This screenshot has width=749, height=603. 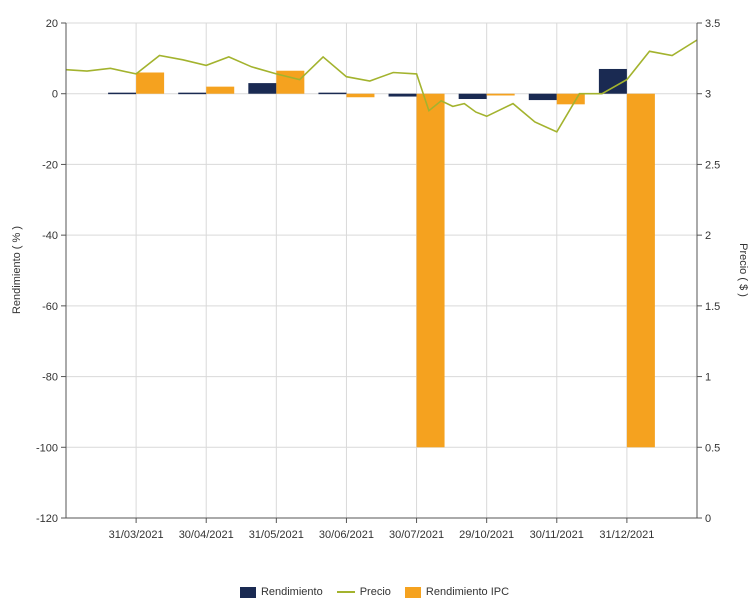 What do you see at coordinates (50, 378) in the screenshot?
I see `y-tick-label: -80` at bounding box center [50, 378].